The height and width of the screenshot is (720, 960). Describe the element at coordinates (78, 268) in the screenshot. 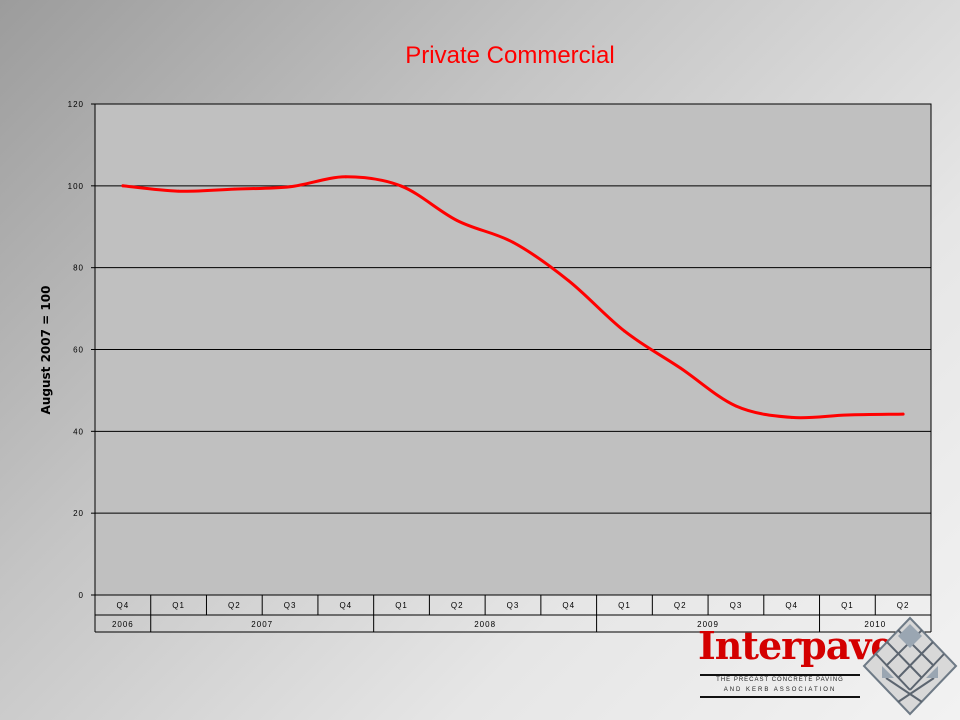

I see `y-tick-label: 80` at that location.